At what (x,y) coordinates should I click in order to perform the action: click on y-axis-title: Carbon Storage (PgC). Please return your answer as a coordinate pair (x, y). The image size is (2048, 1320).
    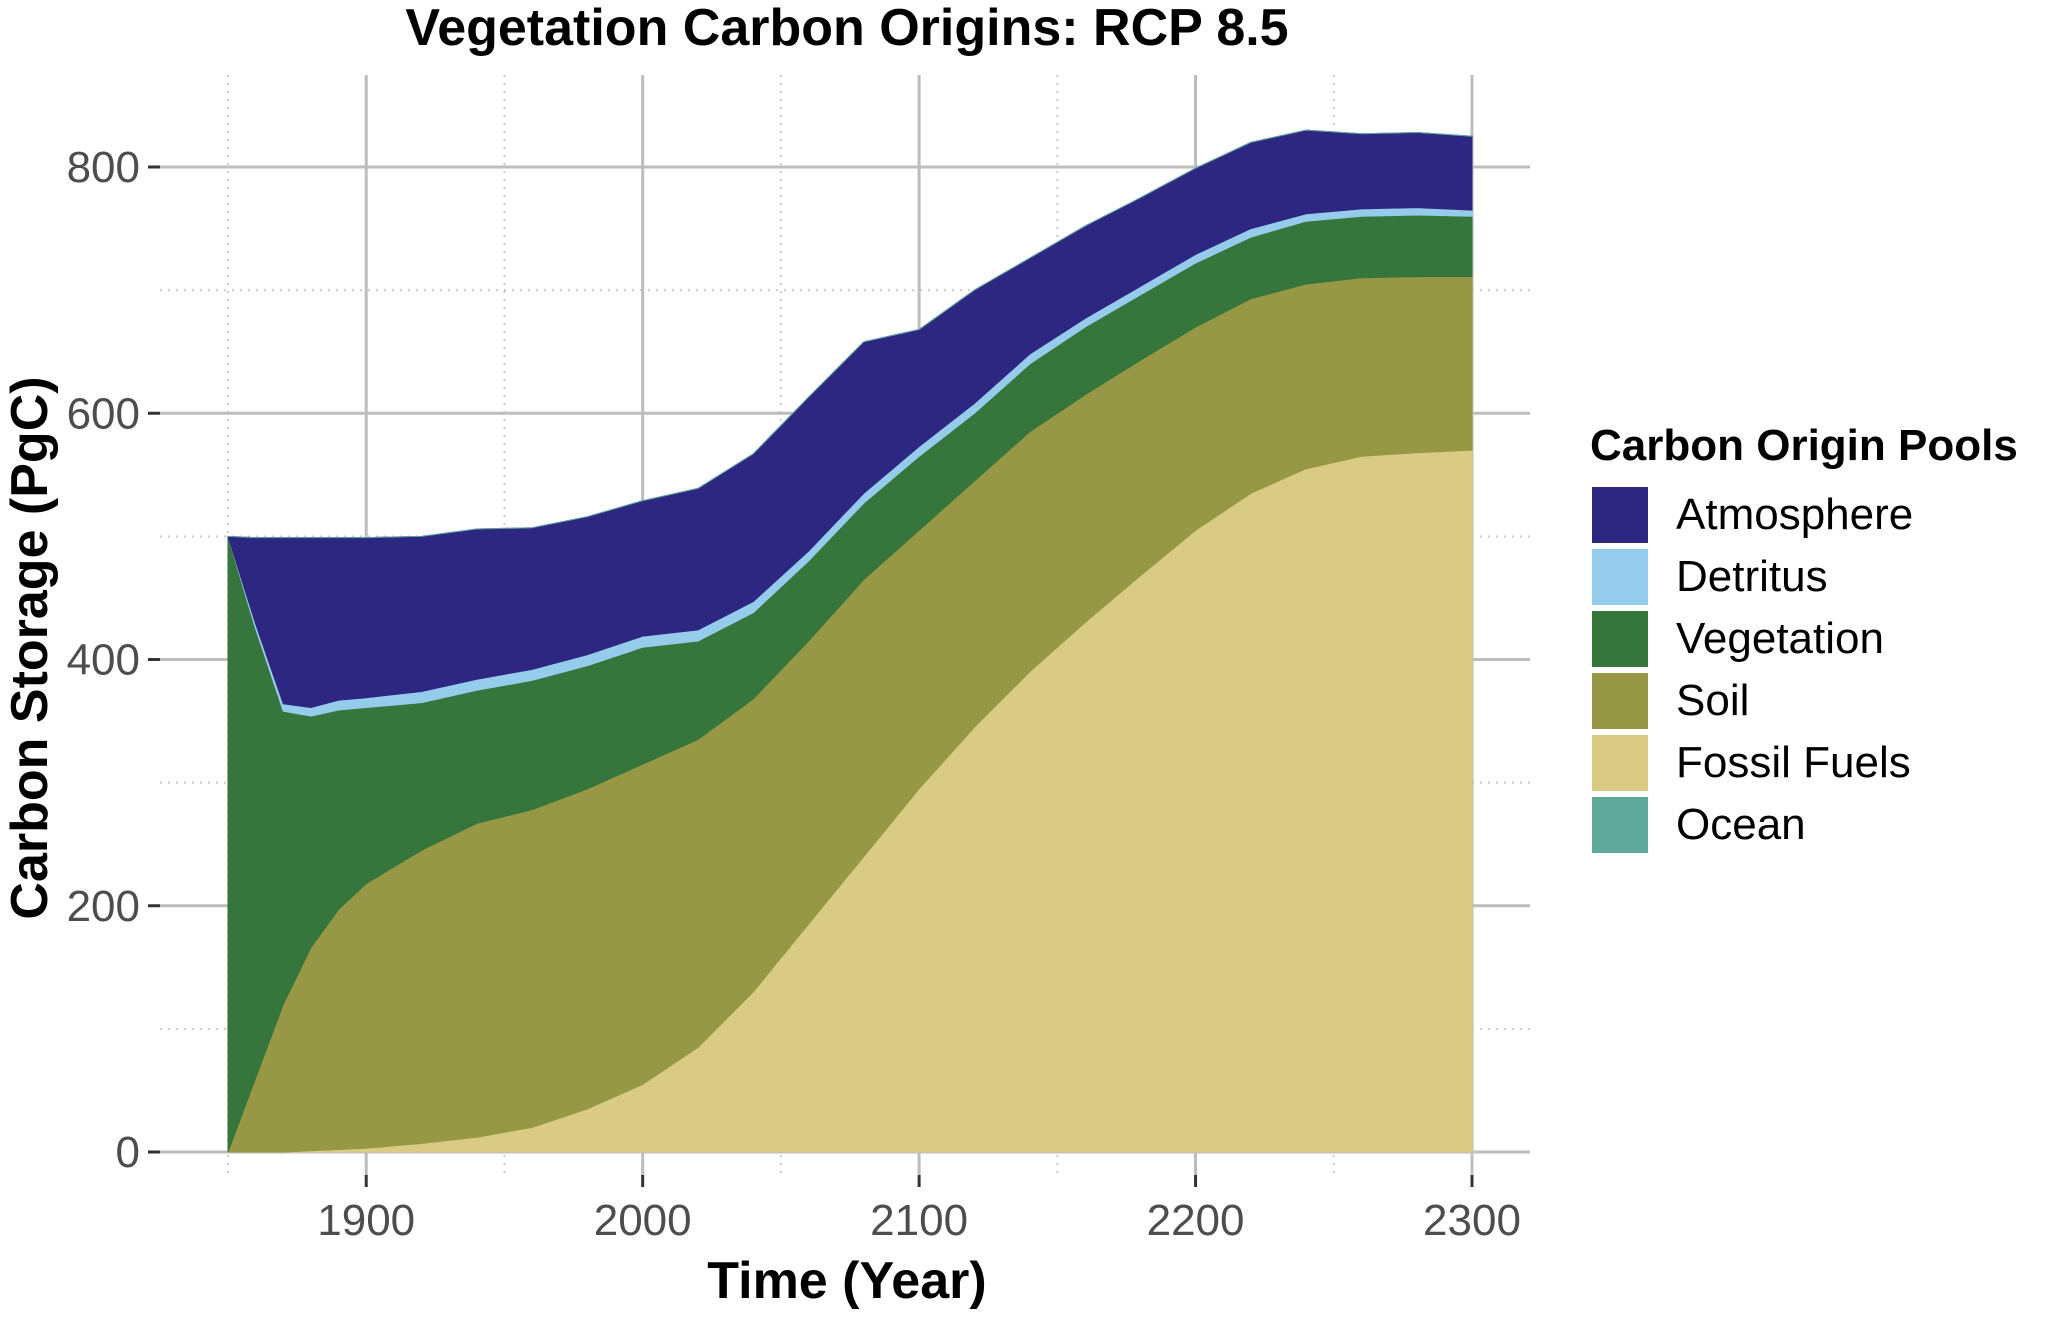
    Looking at the image, I should click on (30, 647).